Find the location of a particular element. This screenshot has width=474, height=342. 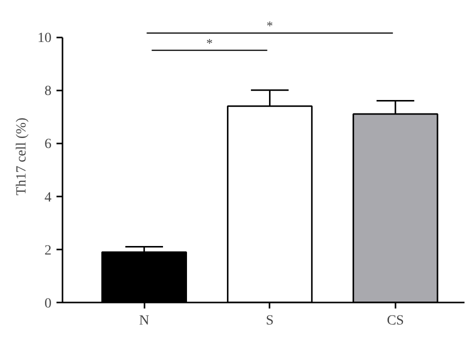

x-tick-label: S is located at coordinates (270, 321).